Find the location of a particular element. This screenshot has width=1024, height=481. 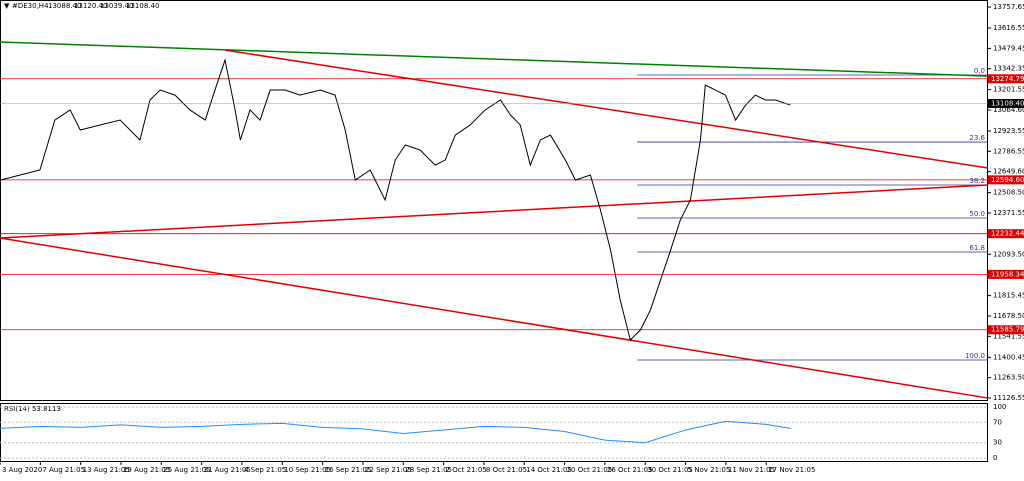

x-tick-label: 16 Sep 21:05 is located at coordinates (348, 470).